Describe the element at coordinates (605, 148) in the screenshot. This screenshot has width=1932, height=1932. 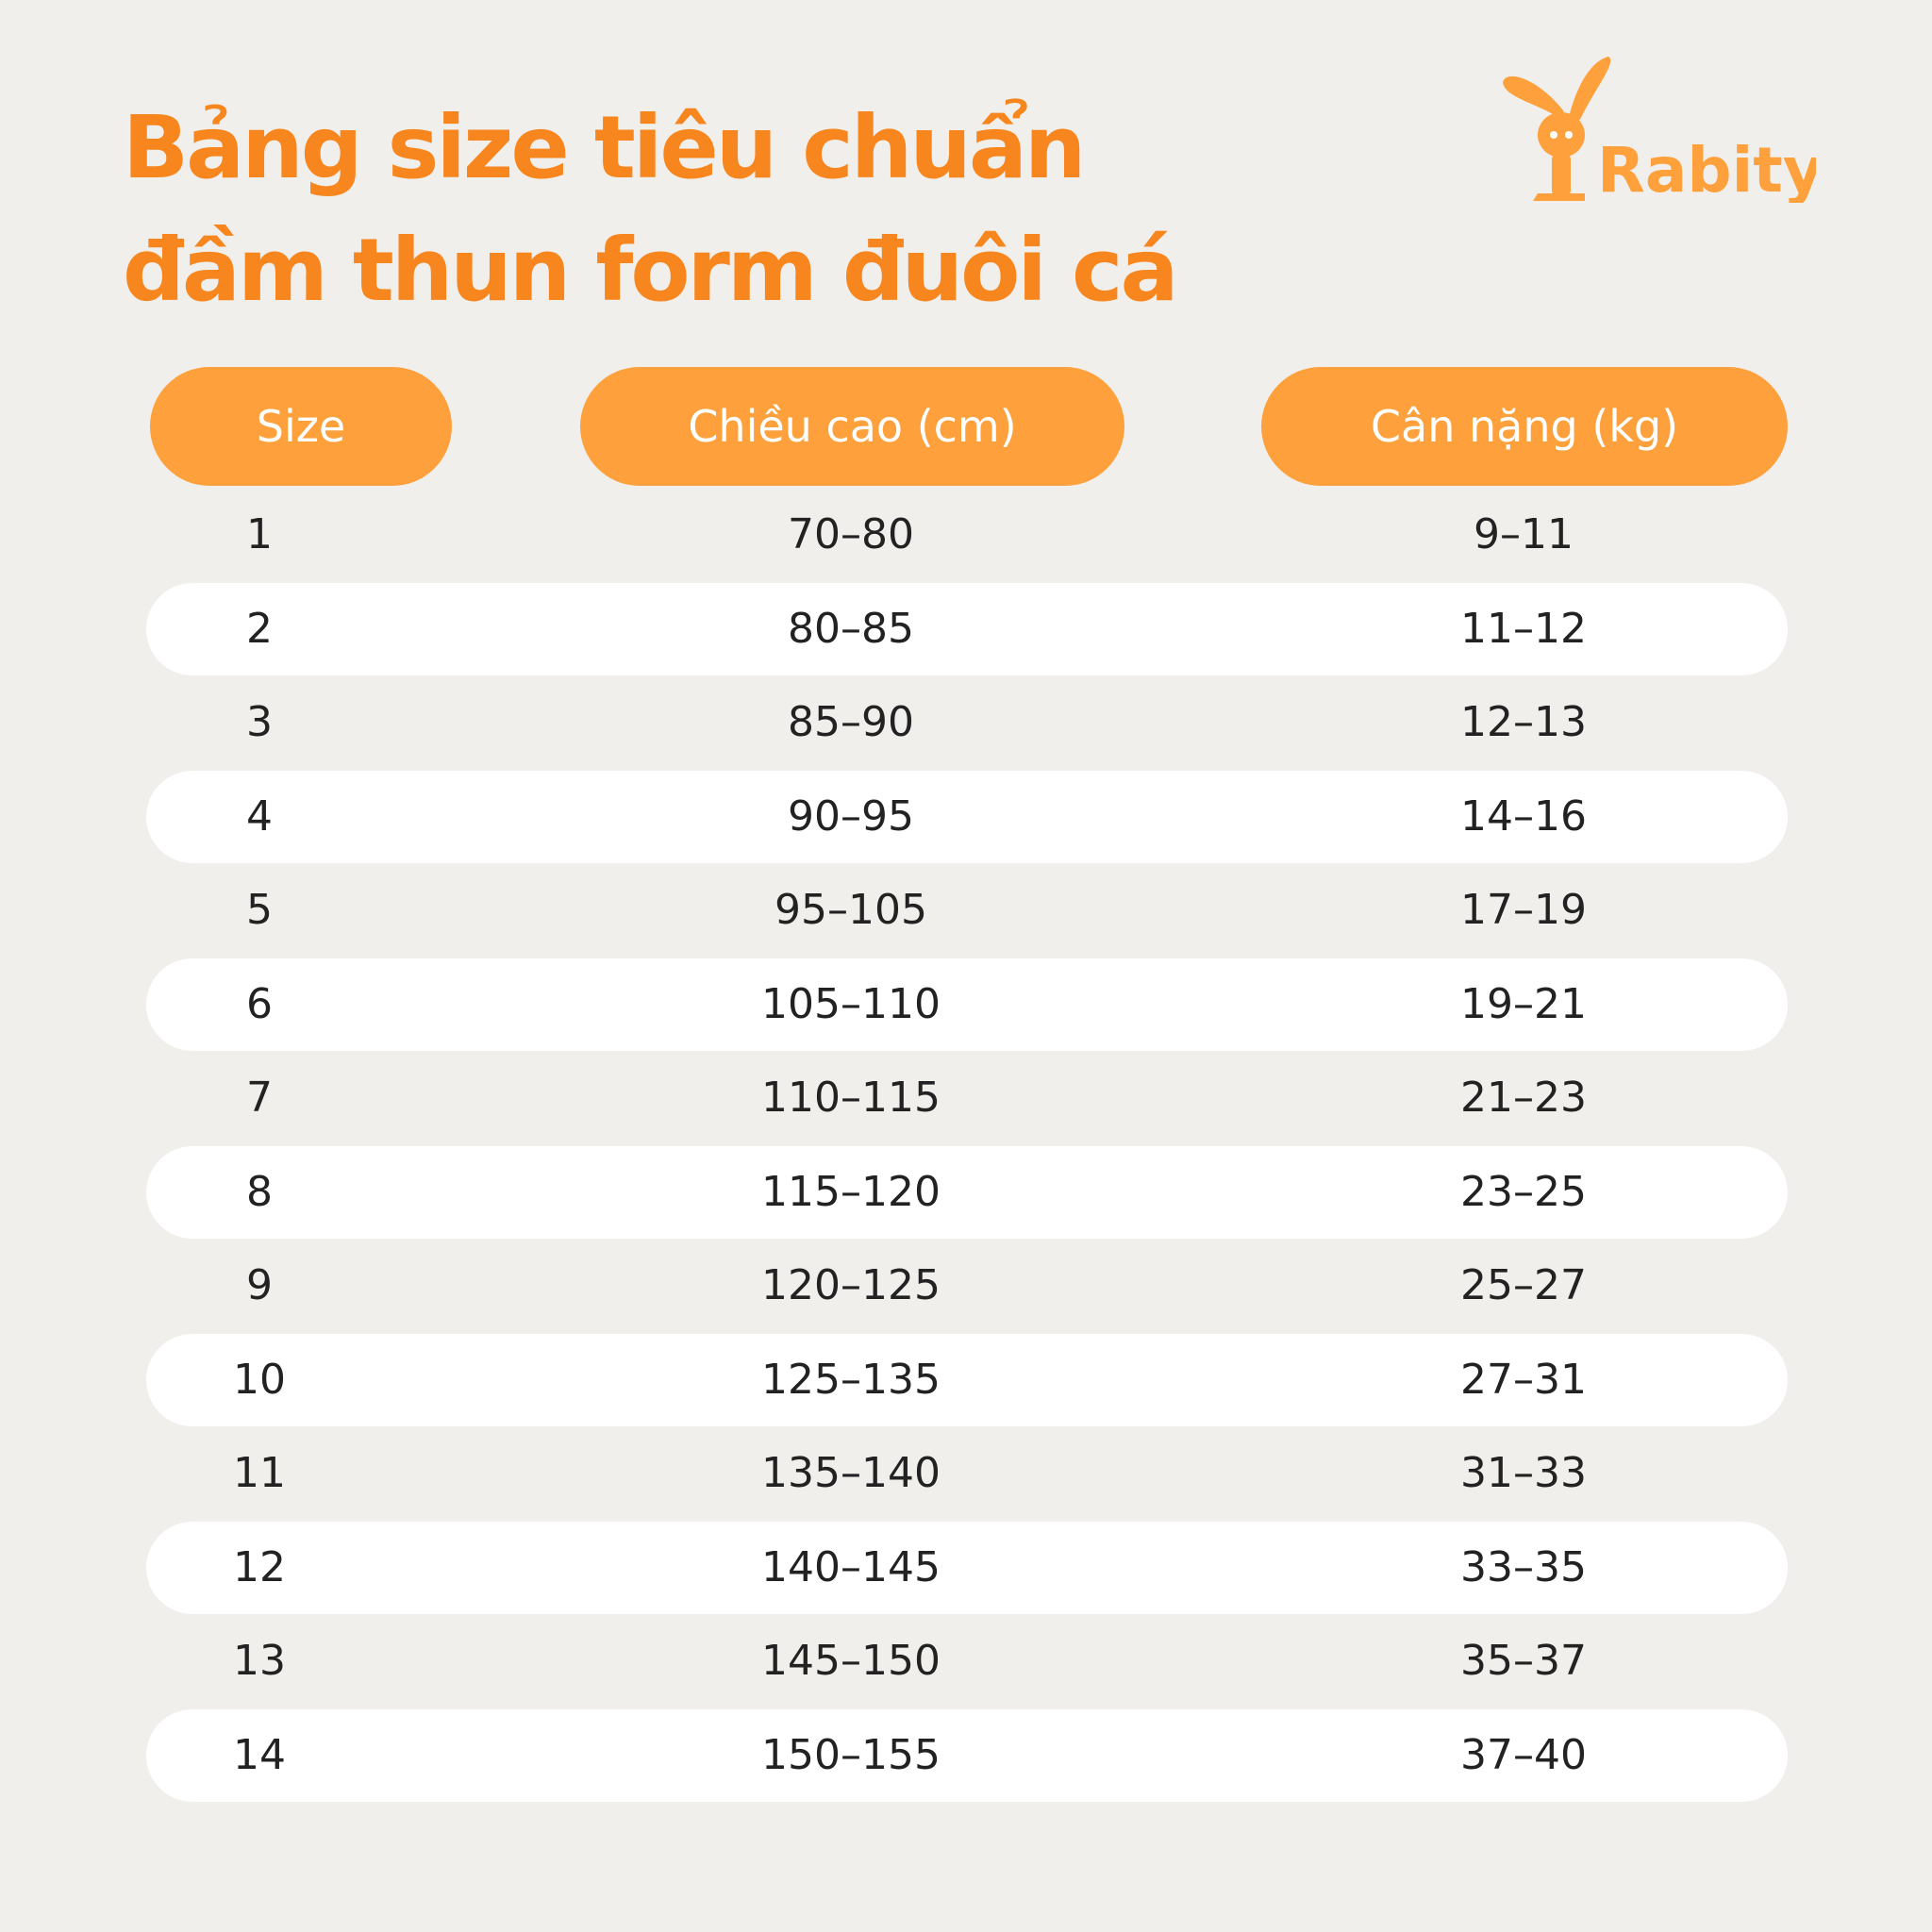
I see `title-line-1: Bảng size tiêu chuẩn` at that location.